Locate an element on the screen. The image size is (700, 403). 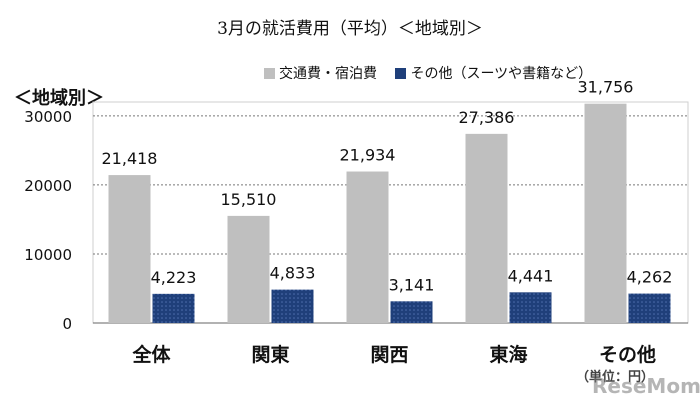
x-tick-label: 全体 is located at coordinates (151, 354).